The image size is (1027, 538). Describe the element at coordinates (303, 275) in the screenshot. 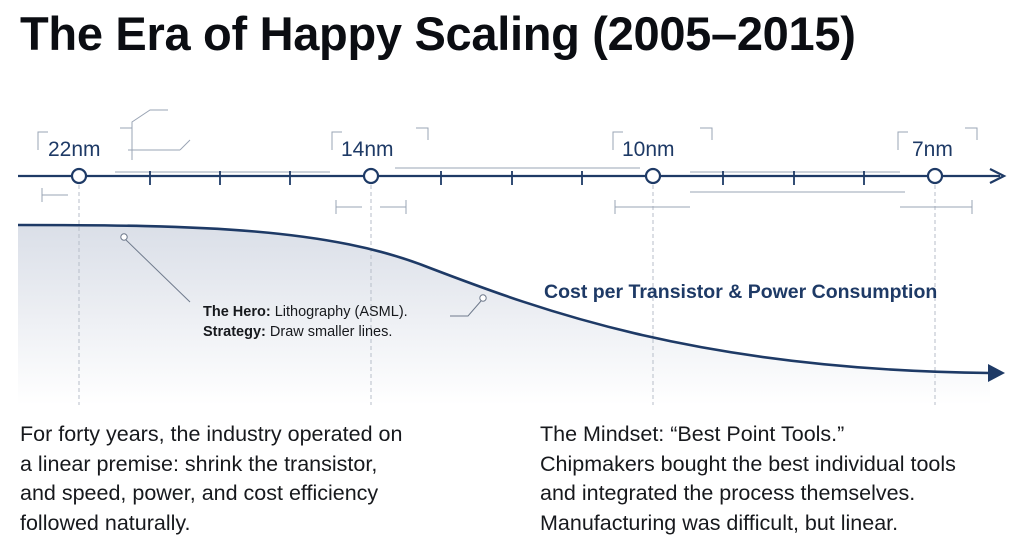

I see `callout-leaders` at that location.